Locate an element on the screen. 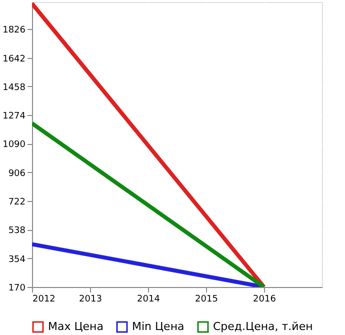  y-tick-label: 1090 is located at coordinates (14, 145).